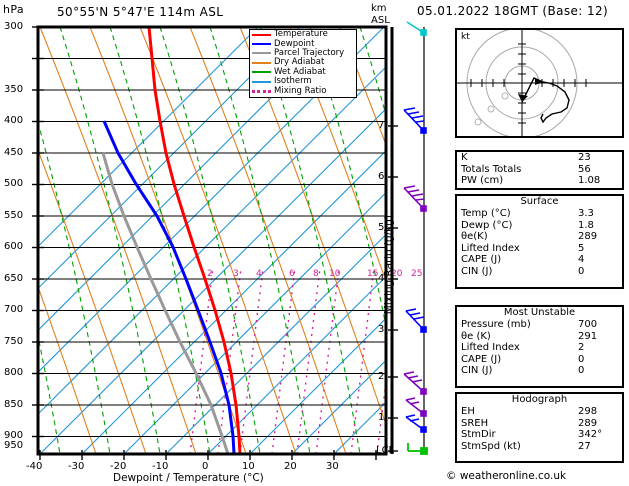 This screenshot has width=629, height=486. What do you see at coordinates (486, 213) in the screenshot?
I see `row-key: Temp (°C)` at bounding box center [486, 213].